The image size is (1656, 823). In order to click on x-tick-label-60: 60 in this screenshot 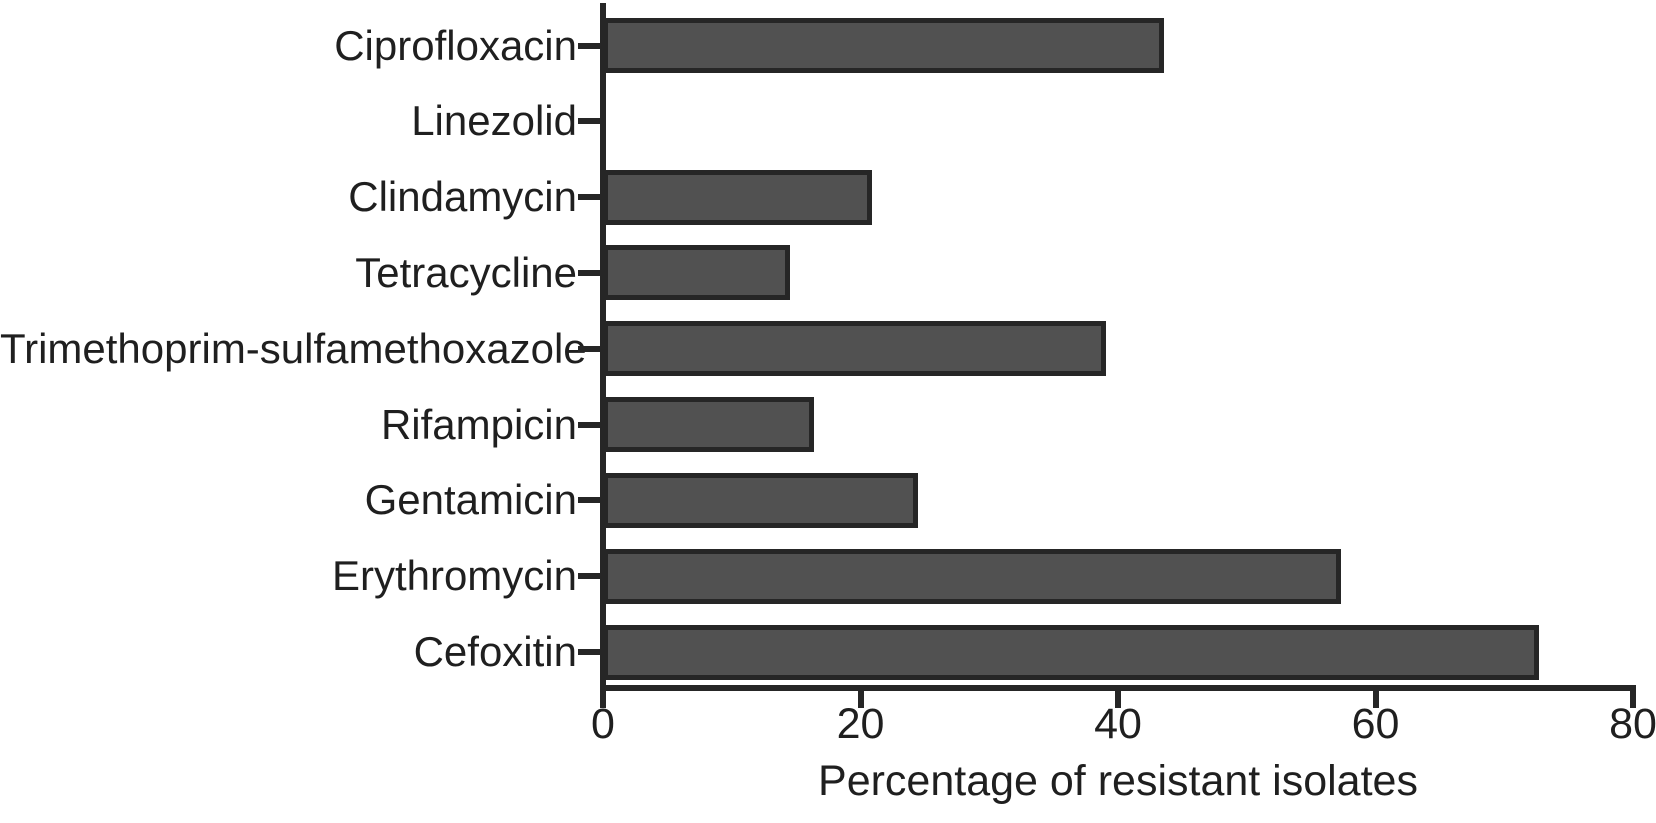, I will do `click(1375, 724)`.